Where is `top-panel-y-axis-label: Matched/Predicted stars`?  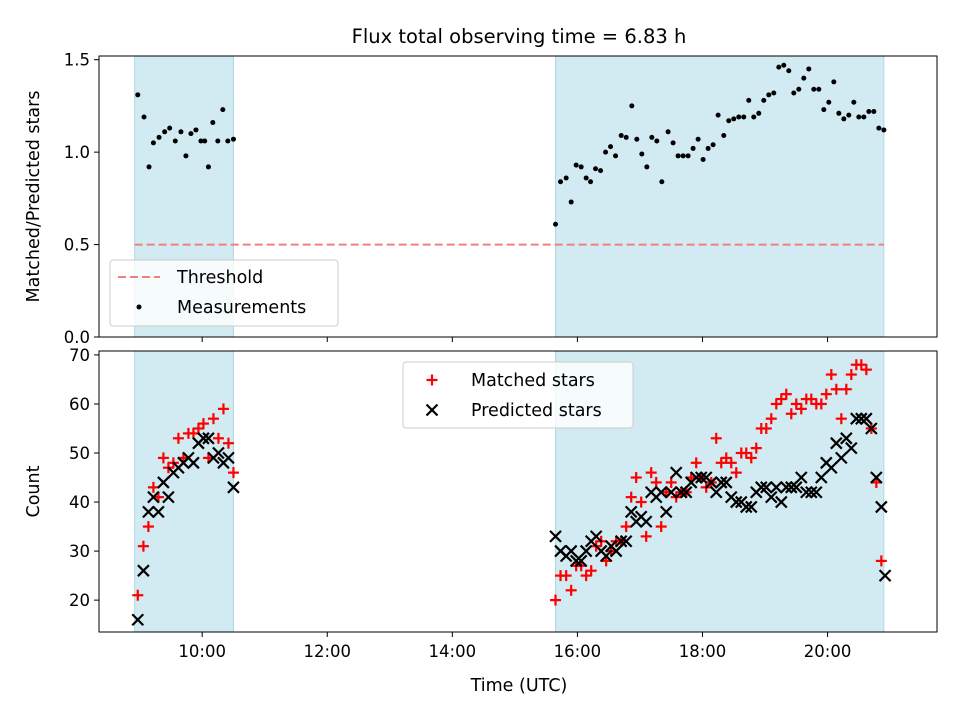
top-panel-y-axis-label: Matched/Predicted stars is located at coordinates (34, 197).